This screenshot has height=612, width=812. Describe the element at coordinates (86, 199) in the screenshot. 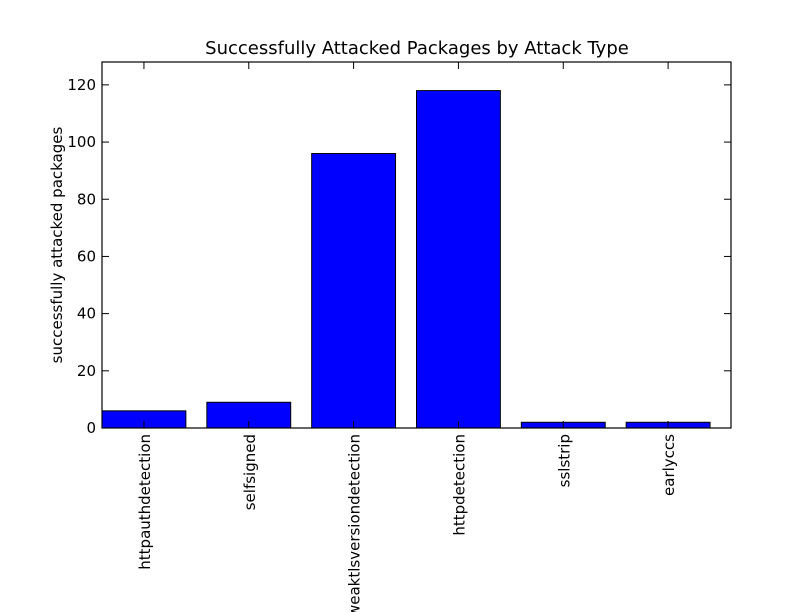

I see `y-tick-label: 80` at that location.